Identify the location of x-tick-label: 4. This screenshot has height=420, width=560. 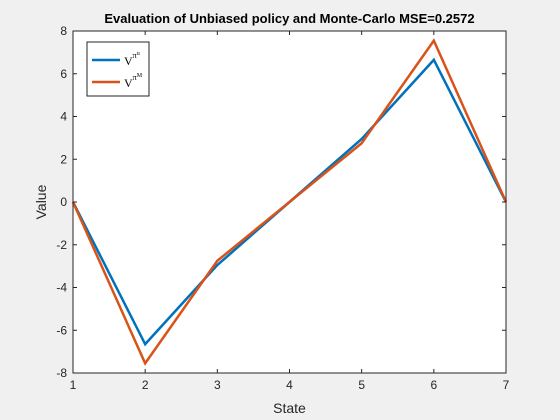
(289, 385).